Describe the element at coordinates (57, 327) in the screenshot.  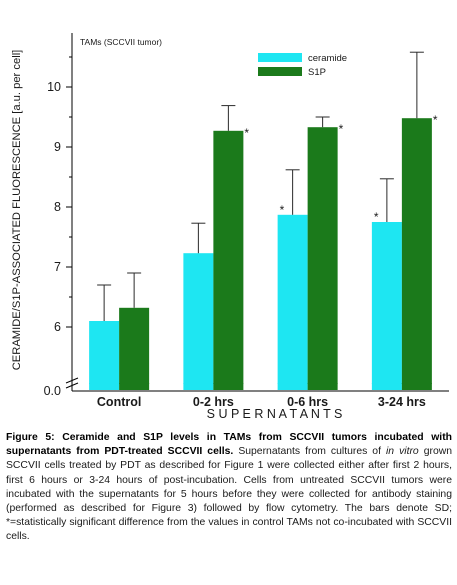
I see `y-tick-label: 6` at that location.